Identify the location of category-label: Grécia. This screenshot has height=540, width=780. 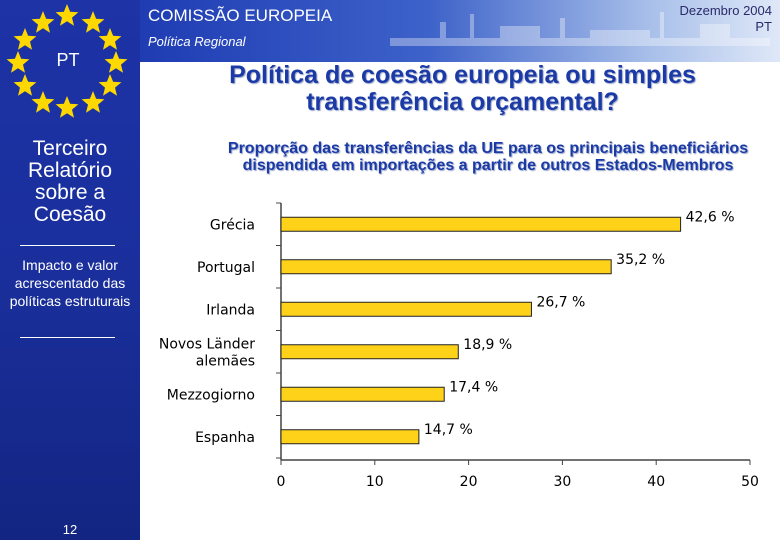
(232, 225).